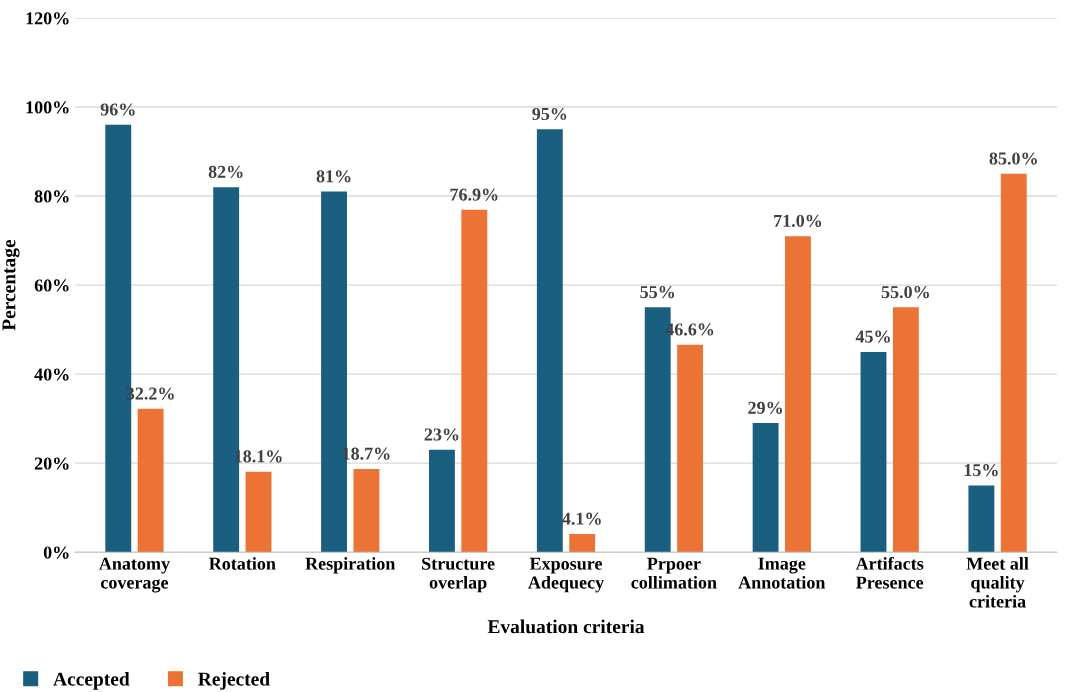 This screenshot has width=1073, height=692. Describe the element at coordinates (674, 573) in the screenshot. I see `x-tick-label: Prpoer collimation` at that location.